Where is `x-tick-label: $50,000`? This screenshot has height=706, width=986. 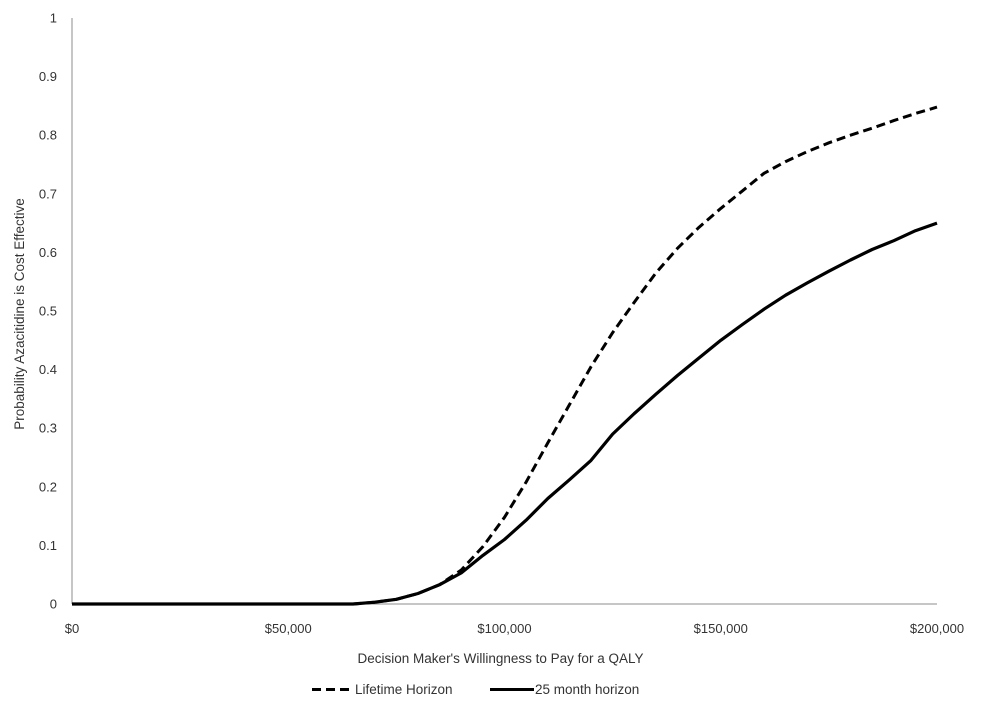 x-tick-label: $50,000 is located at coordinates (288, 628).